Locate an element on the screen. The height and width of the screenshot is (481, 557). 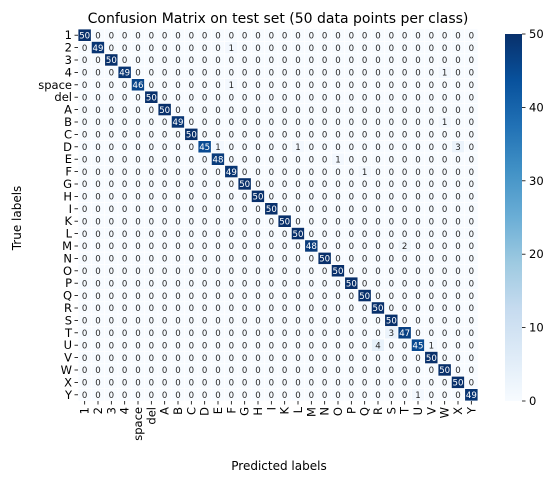
x-tick-label: C is located at coordinates (191, 411).